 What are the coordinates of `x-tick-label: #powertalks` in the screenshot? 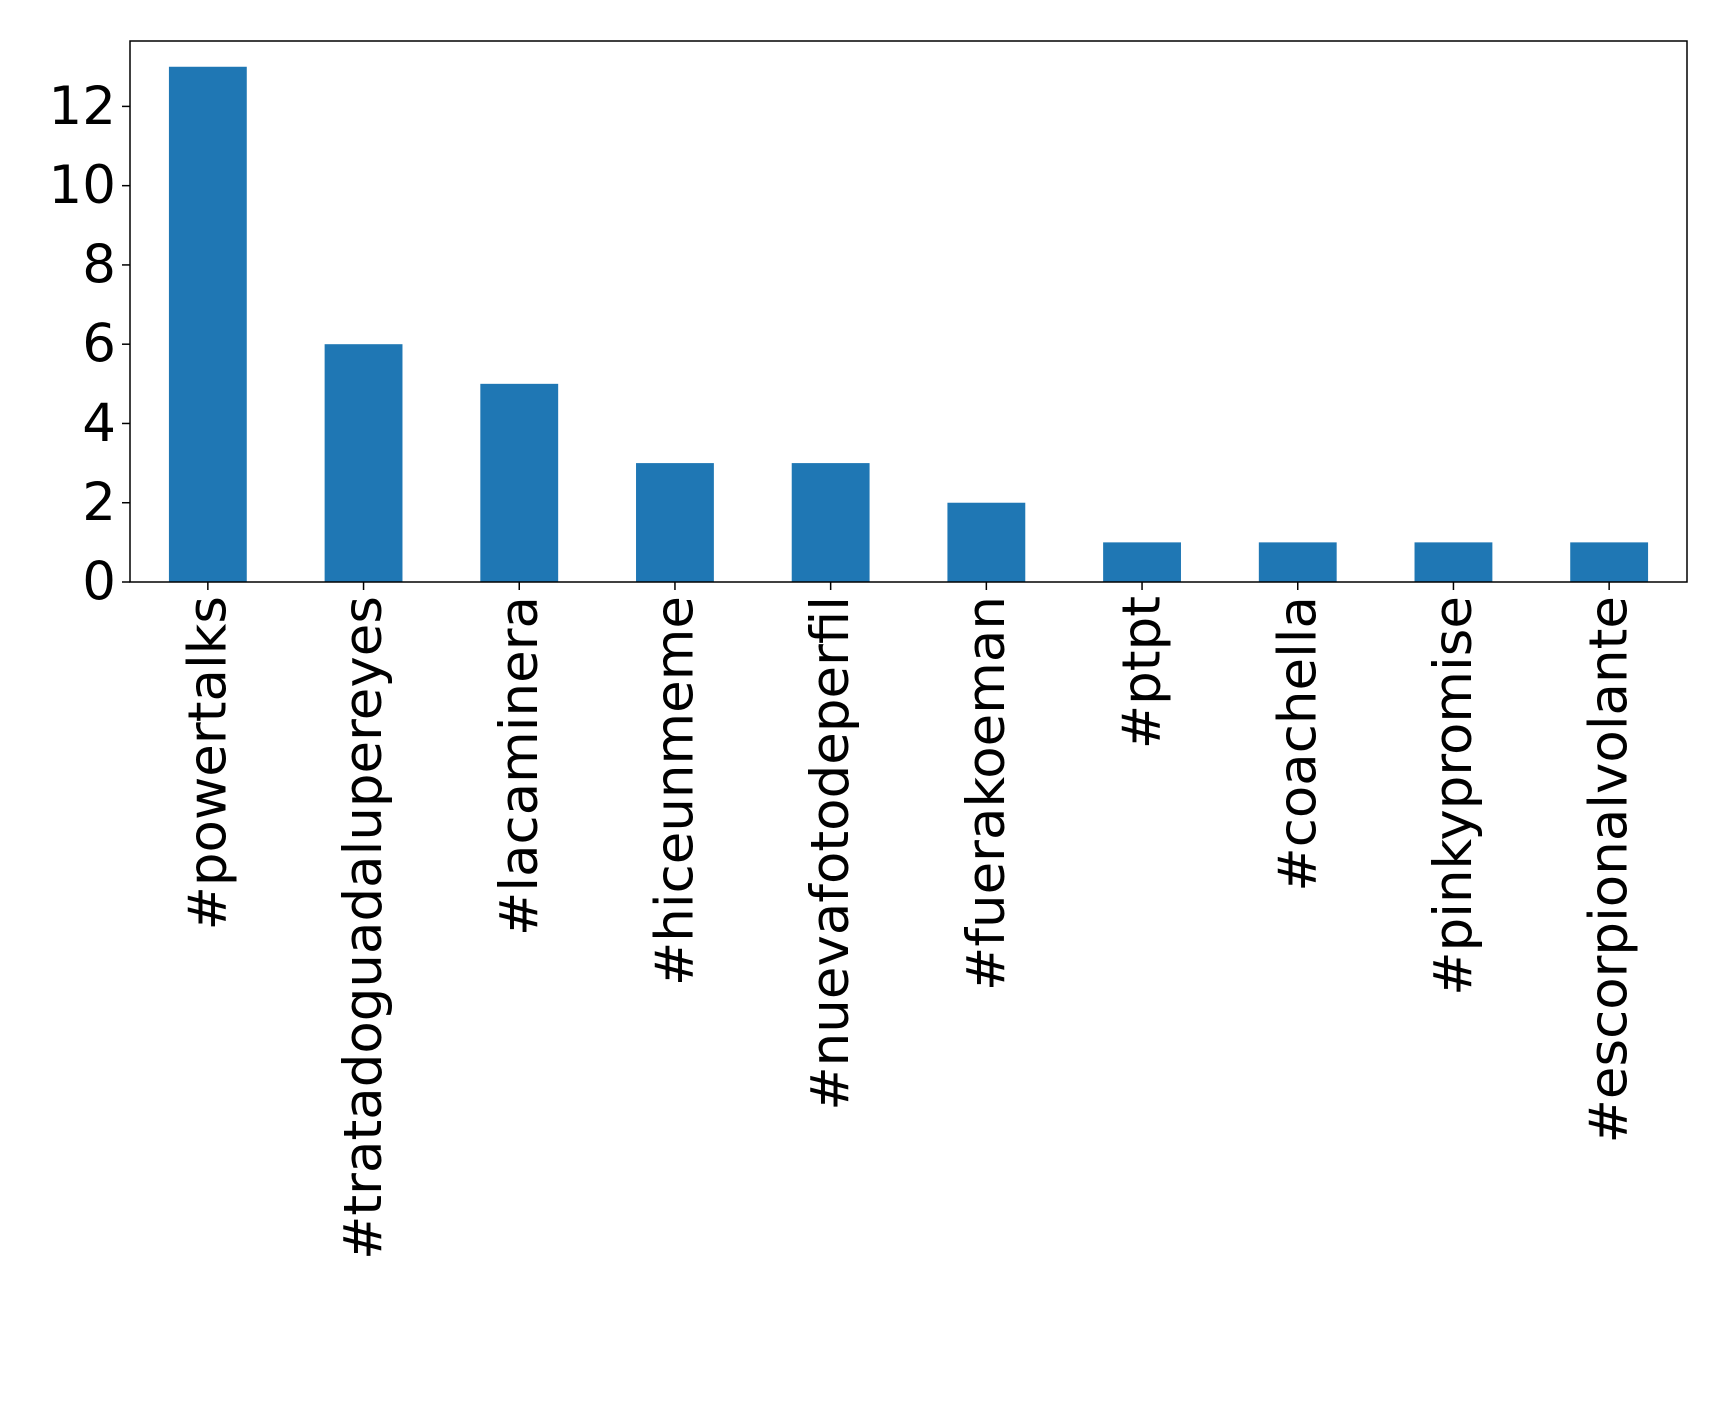 It's located at (207, 763).